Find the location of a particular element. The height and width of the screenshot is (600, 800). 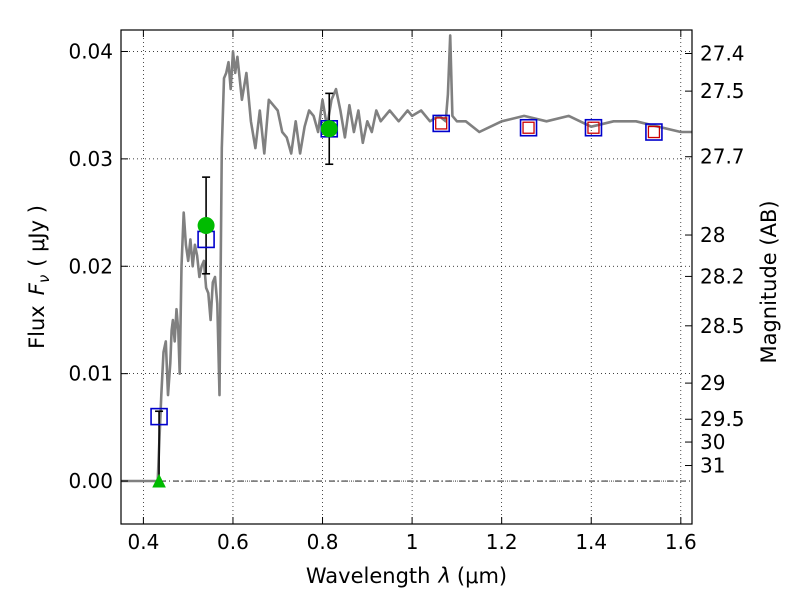

magnitude-tick-label: 27.7 is located at coordinates (722, 157).